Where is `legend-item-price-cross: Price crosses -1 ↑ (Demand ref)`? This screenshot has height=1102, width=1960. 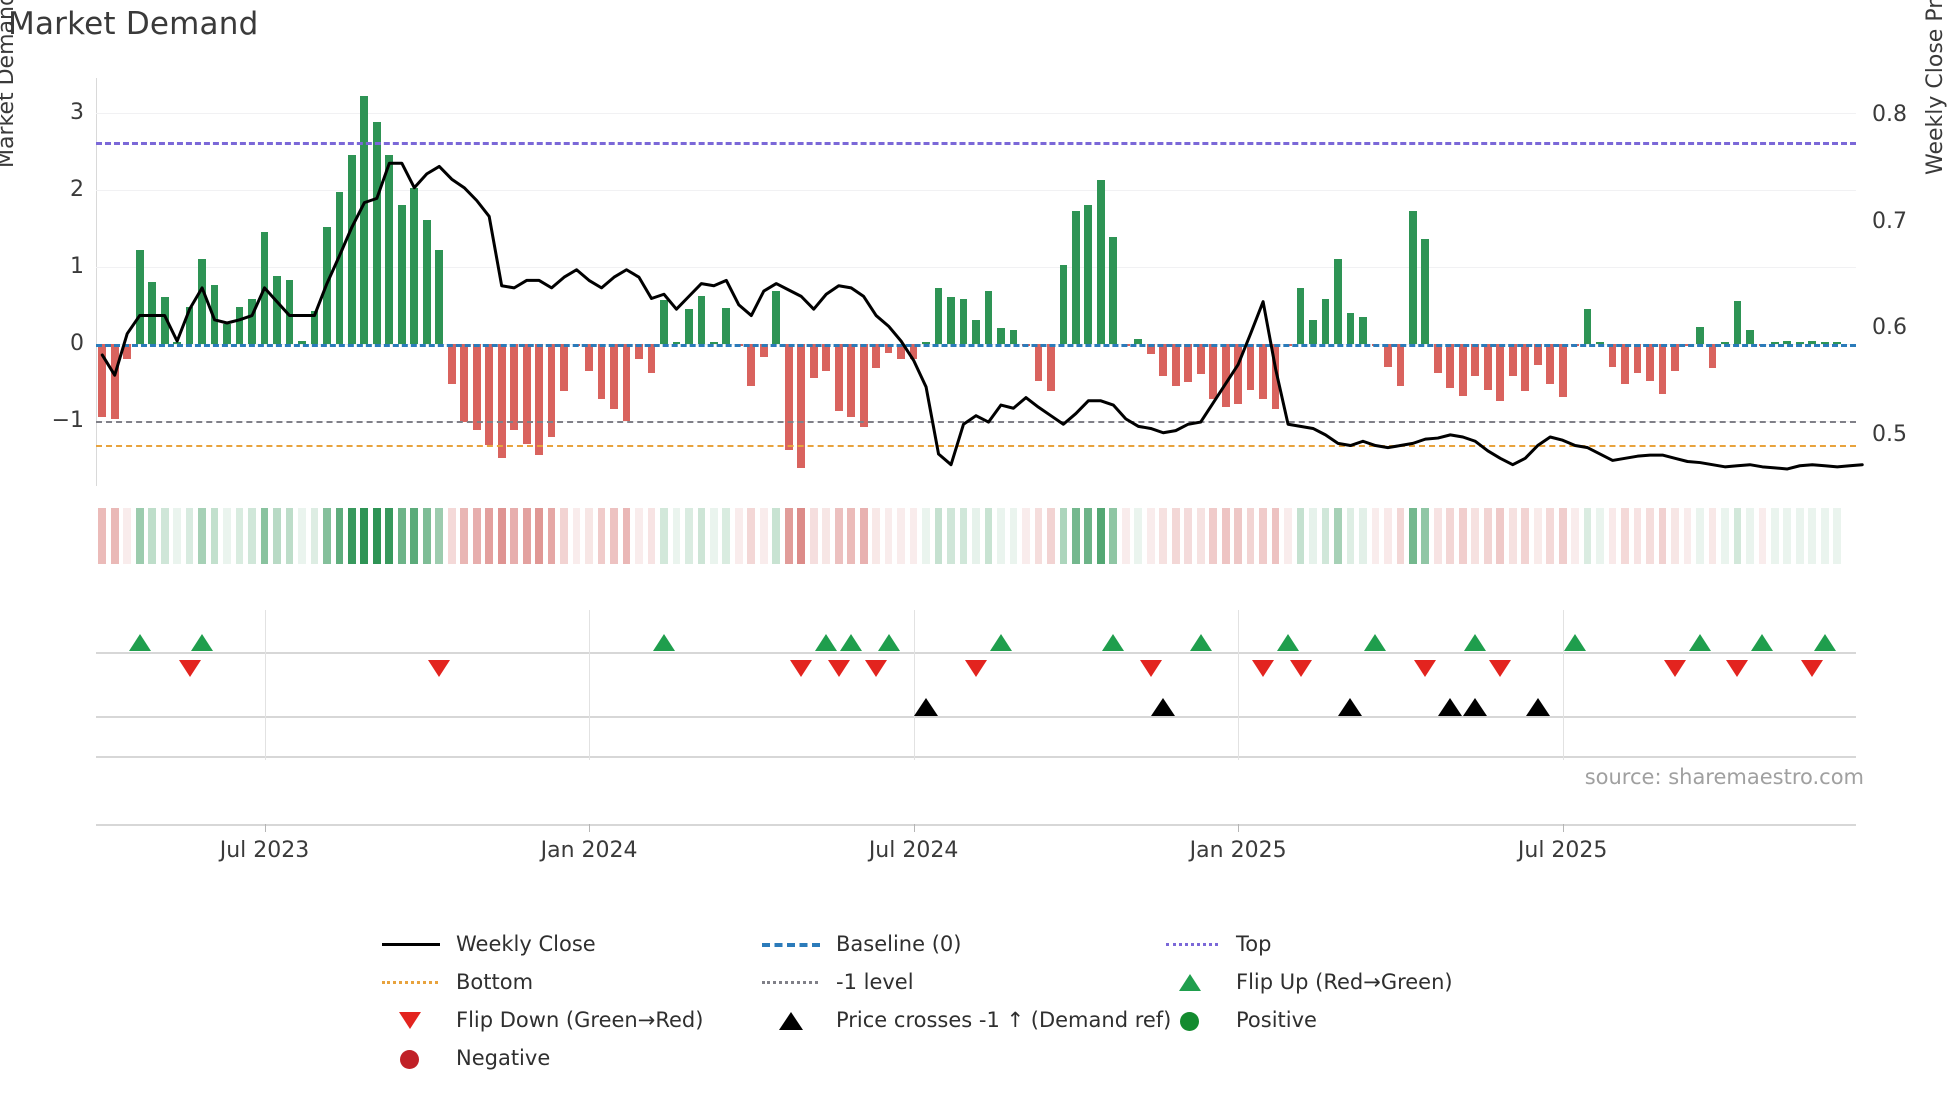 legend-item-price-cross: Price crosses -1 ↑ (Demand ref) is located at coordinates (965, 1020).